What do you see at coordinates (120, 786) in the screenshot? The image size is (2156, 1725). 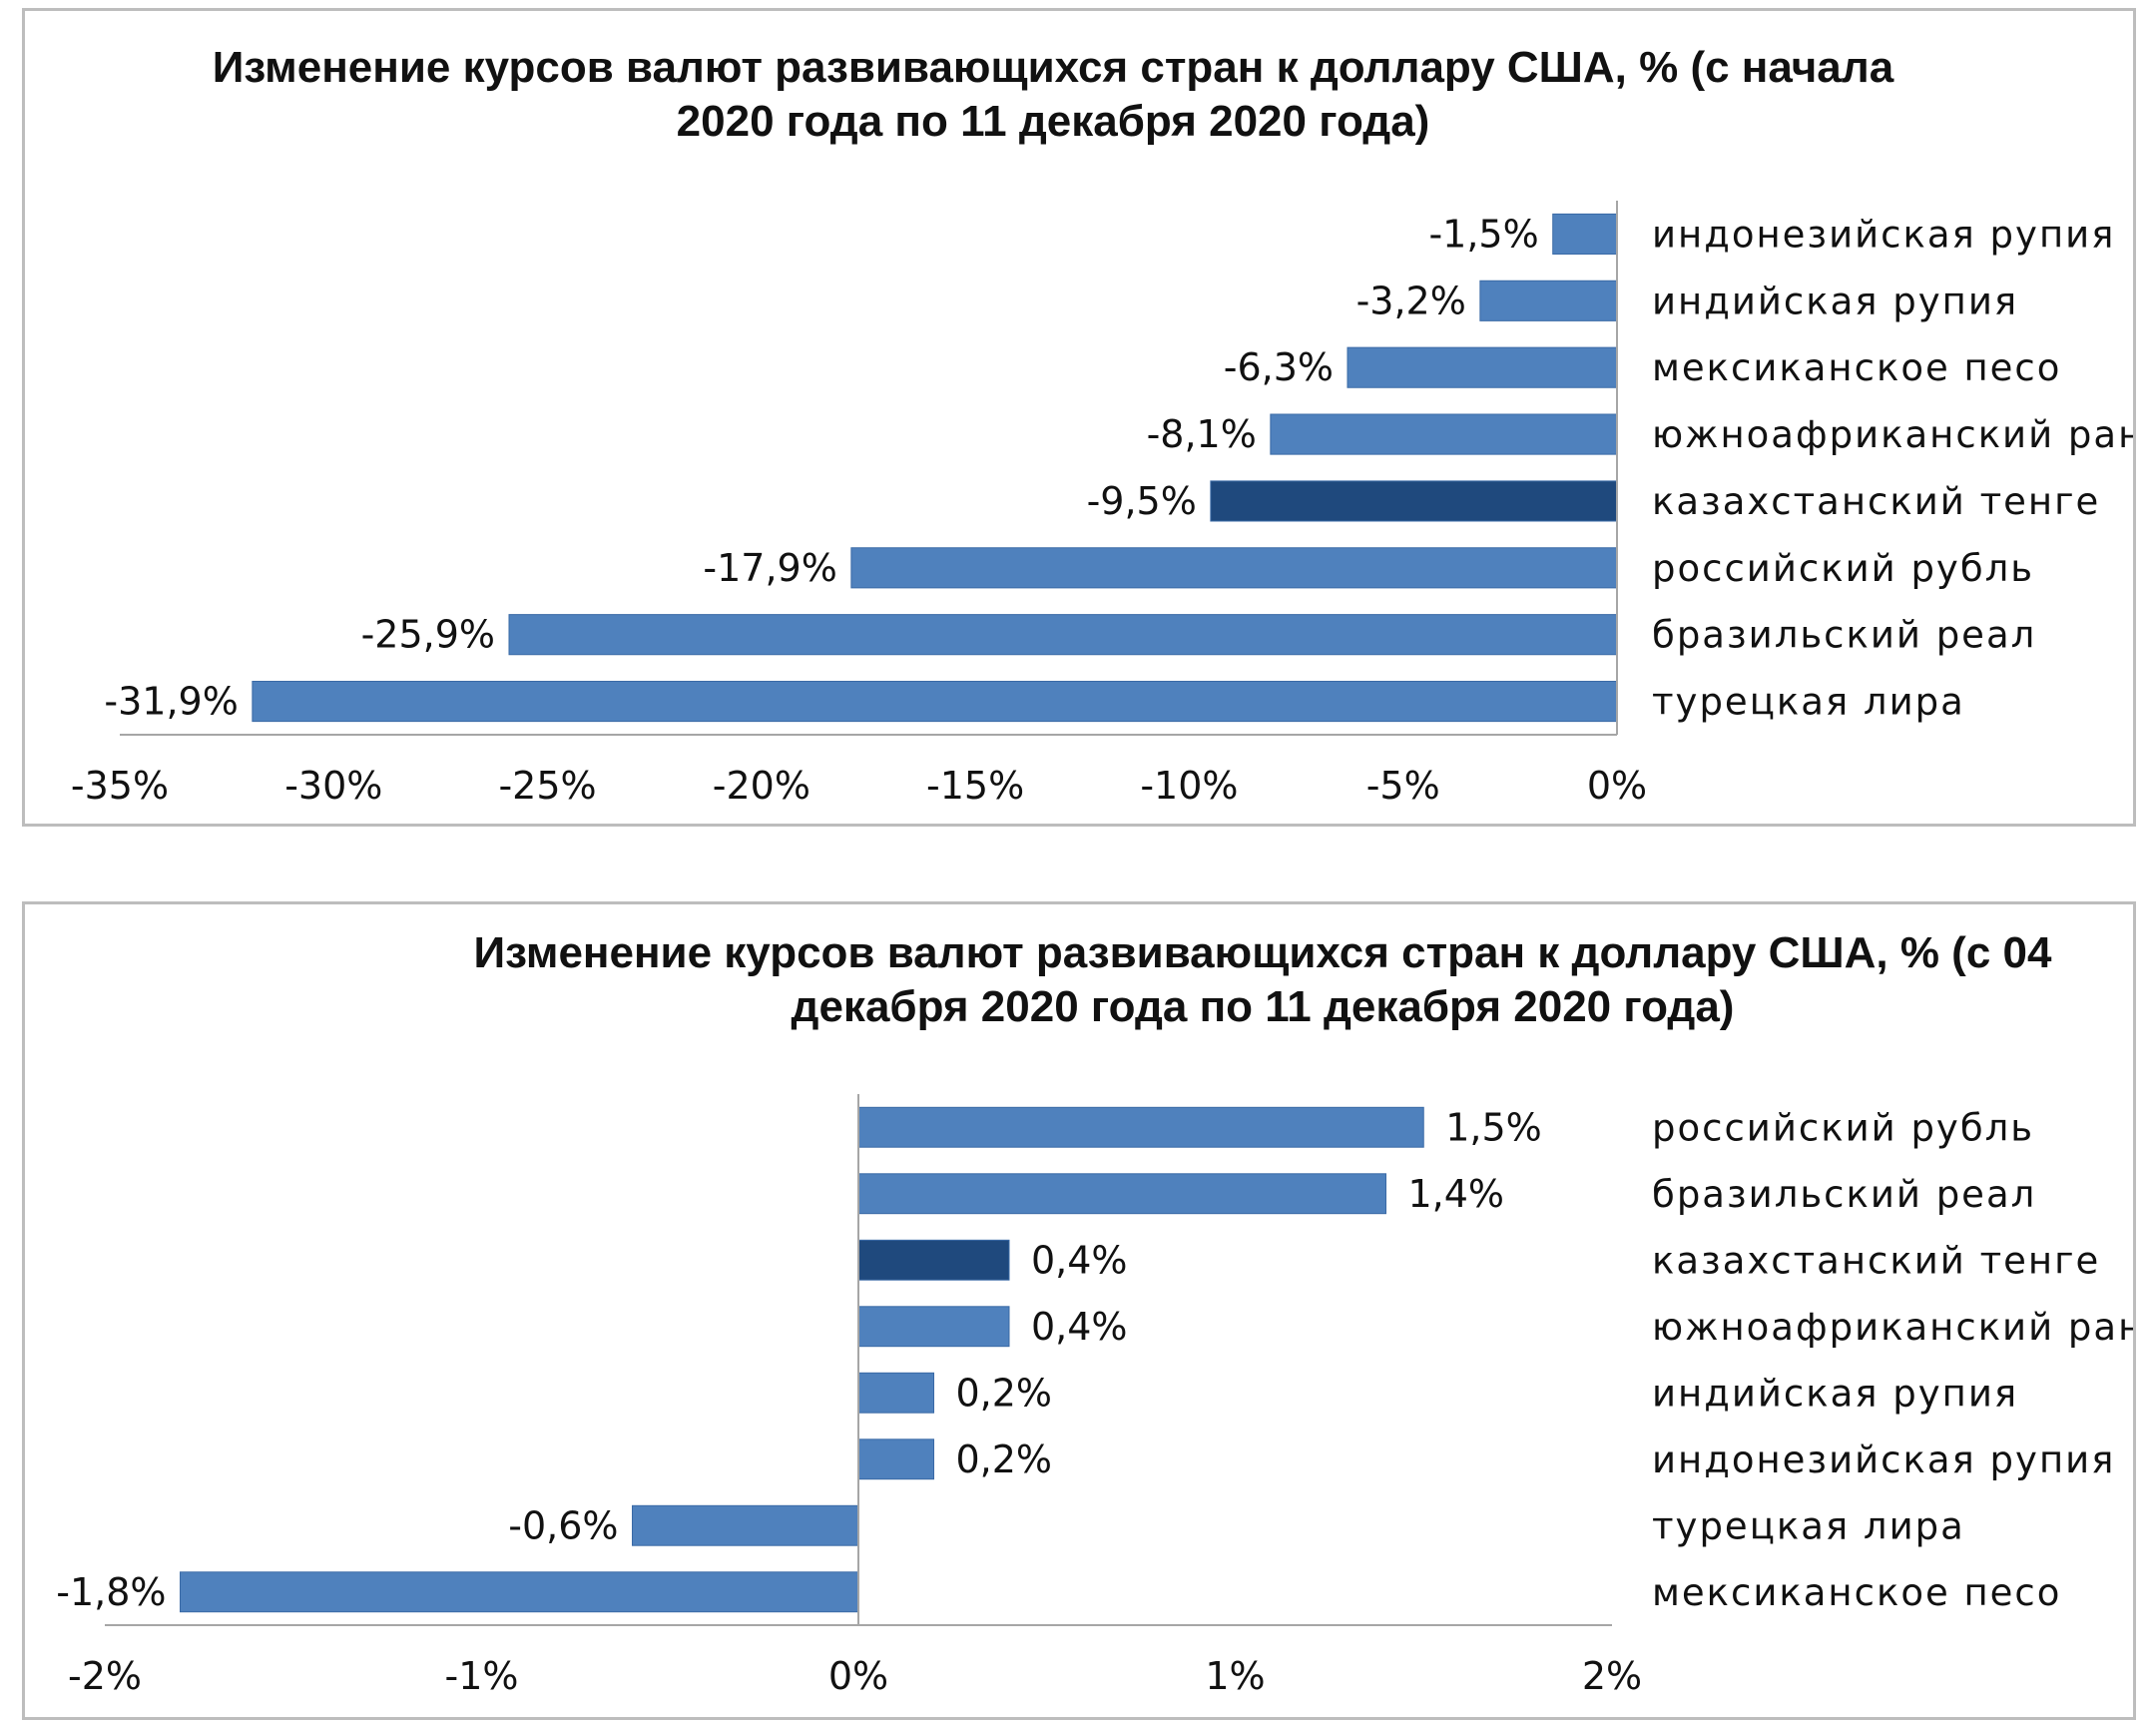 I see `x-tick-label: -35%` at bounding box center [120, 786].